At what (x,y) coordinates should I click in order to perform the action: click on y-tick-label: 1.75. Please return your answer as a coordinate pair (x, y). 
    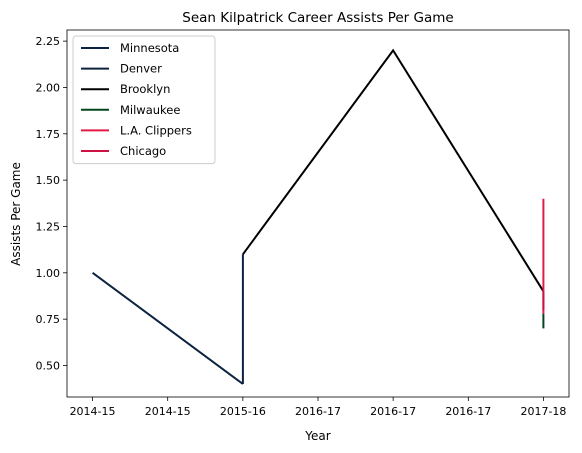
    Looking at the image, I should click on (48, 134).